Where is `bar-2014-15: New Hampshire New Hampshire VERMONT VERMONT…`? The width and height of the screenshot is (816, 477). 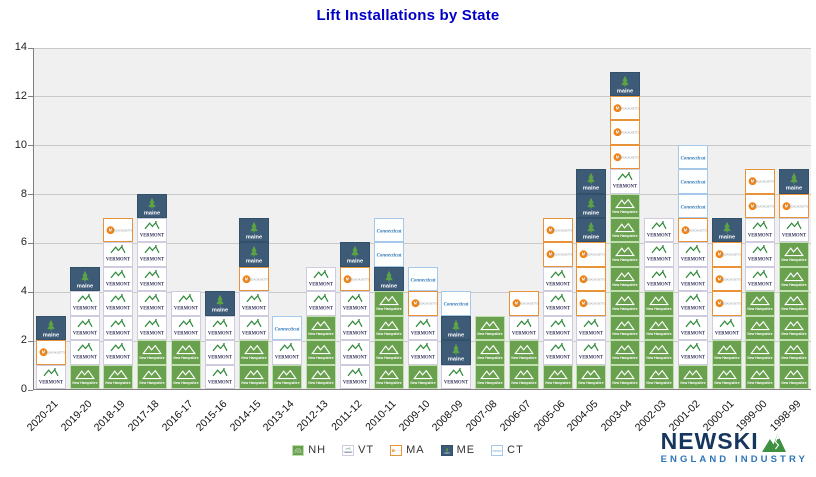
bar-2014-15: New Hampshire New Hampshire VERMONT VERMONT… is located at coordinates (253, 303).